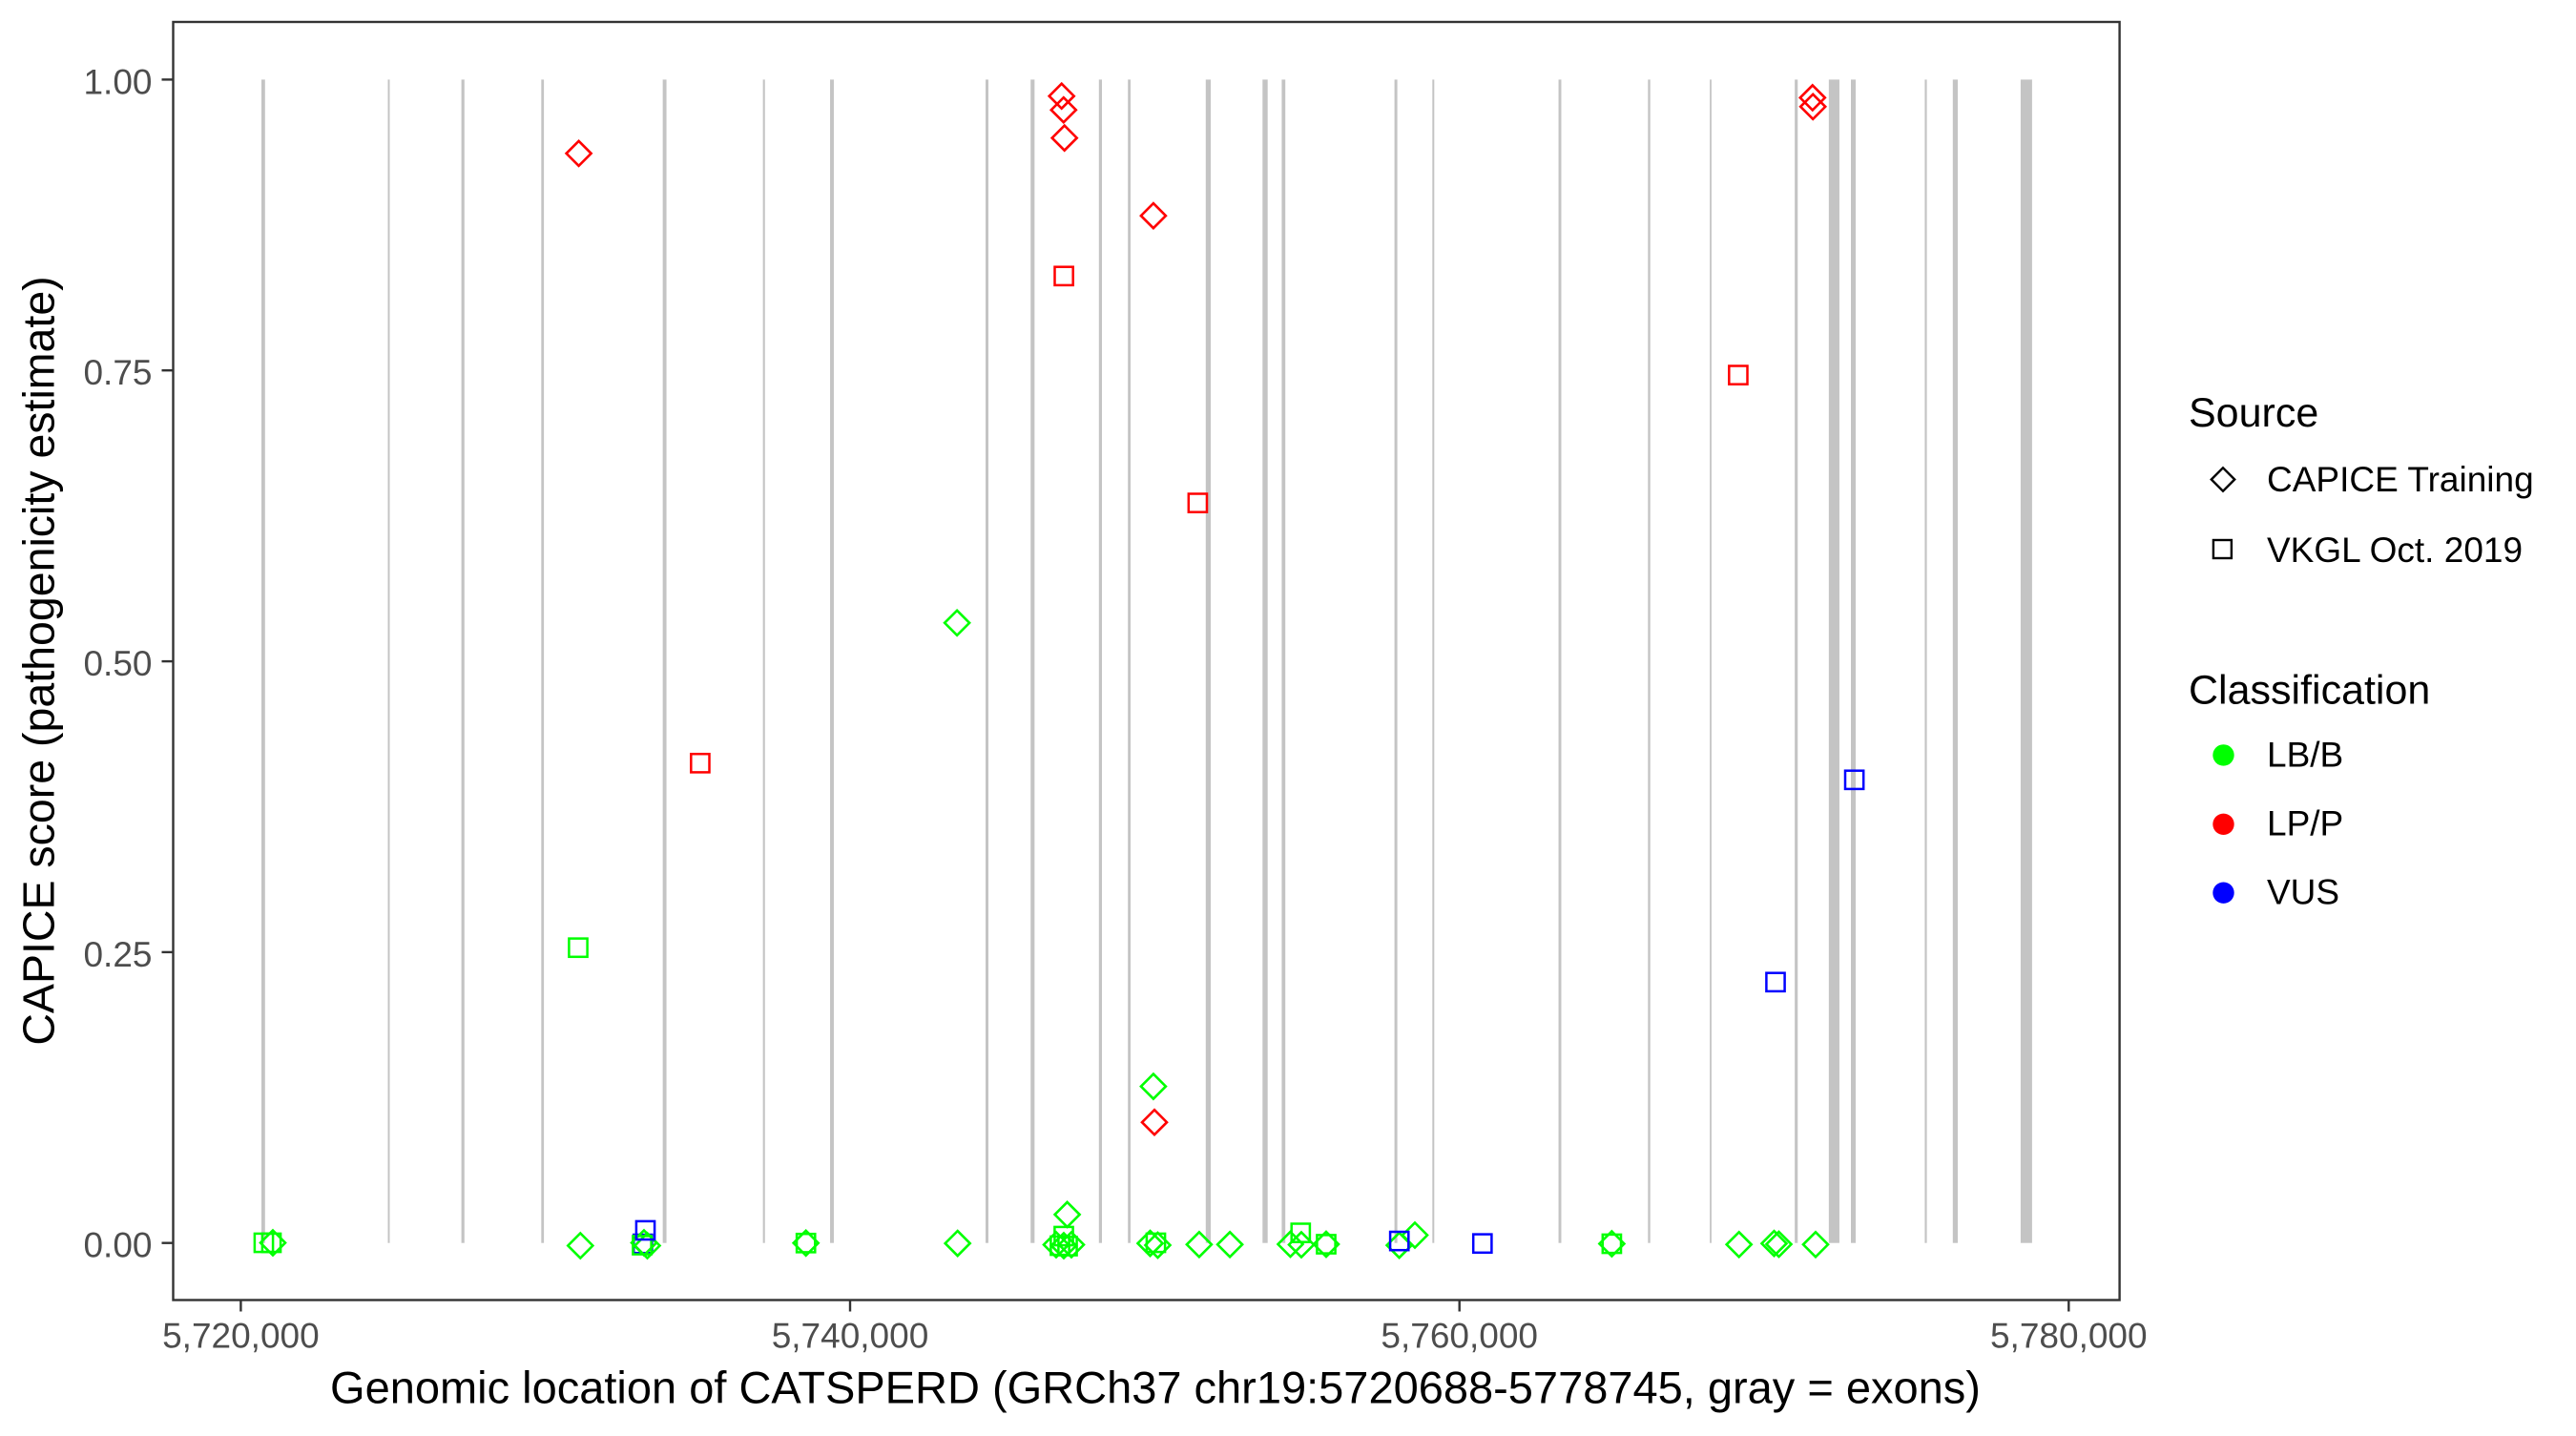  Describe the element at coordinates (2395, 550) in the screenshot. I see `svg-text: VKGL Oct. 2019` at that location.